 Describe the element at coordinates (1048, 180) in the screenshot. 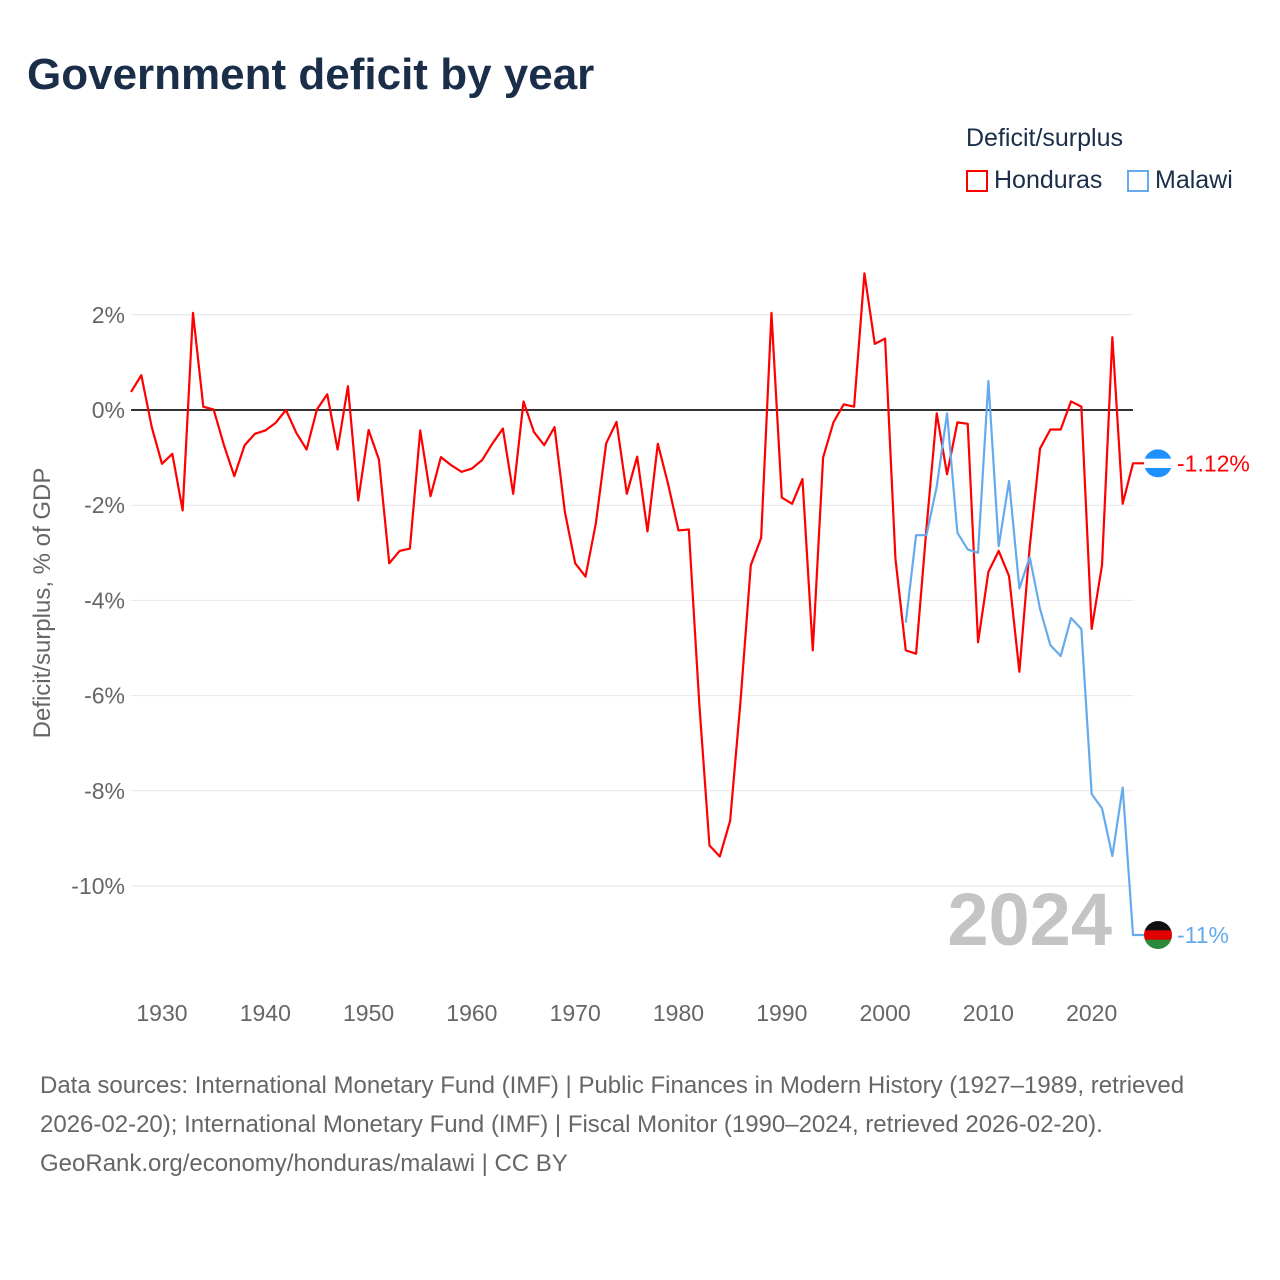

I see `legend-label: Honduras` at that location.